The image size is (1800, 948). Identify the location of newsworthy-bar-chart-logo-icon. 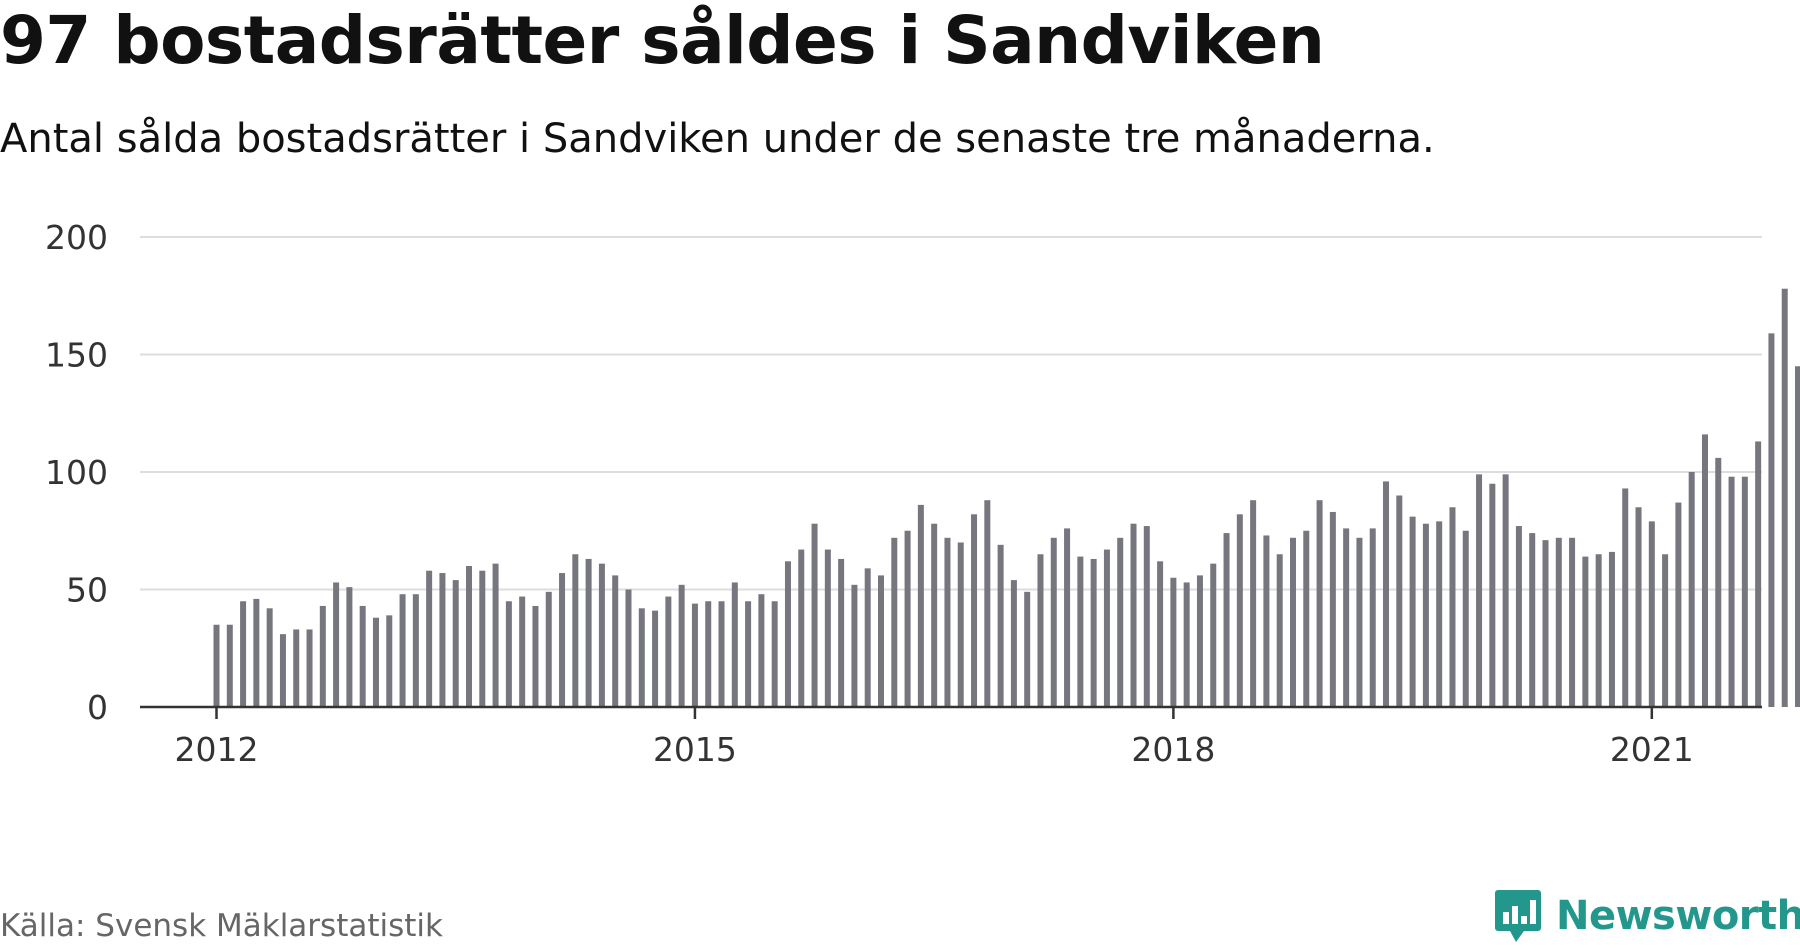
(1518, 916).